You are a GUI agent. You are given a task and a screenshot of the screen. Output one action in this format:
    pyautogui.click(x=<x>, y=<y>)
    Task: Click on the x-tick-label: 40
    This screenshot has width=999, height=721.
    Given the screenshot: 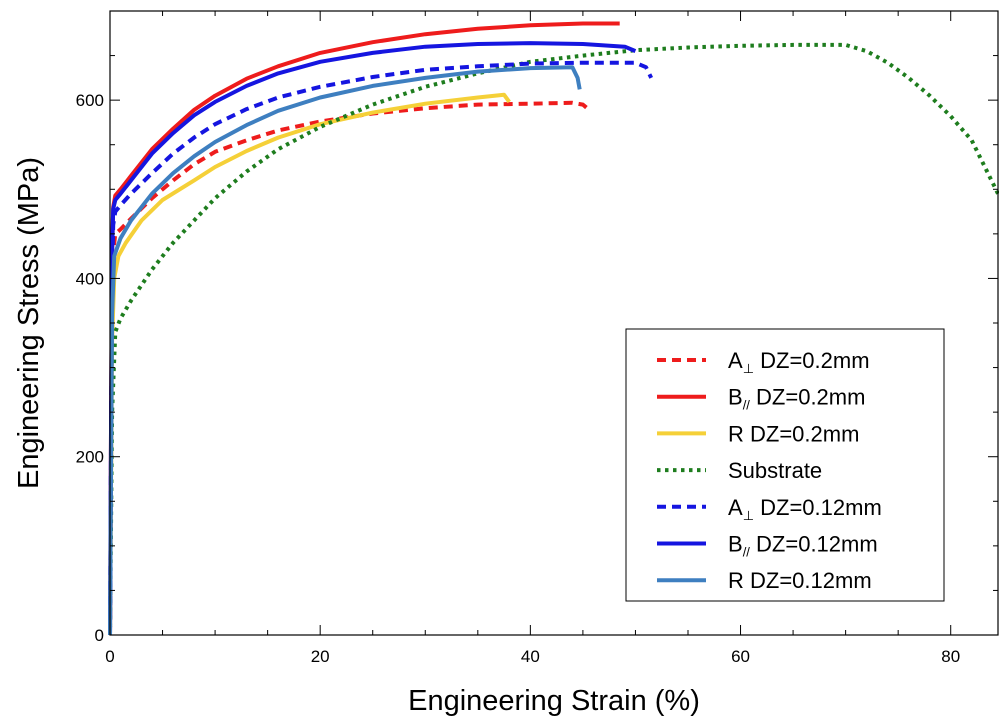 What is the action you would take?
    pyautogui.click(x=530, y=656)
    